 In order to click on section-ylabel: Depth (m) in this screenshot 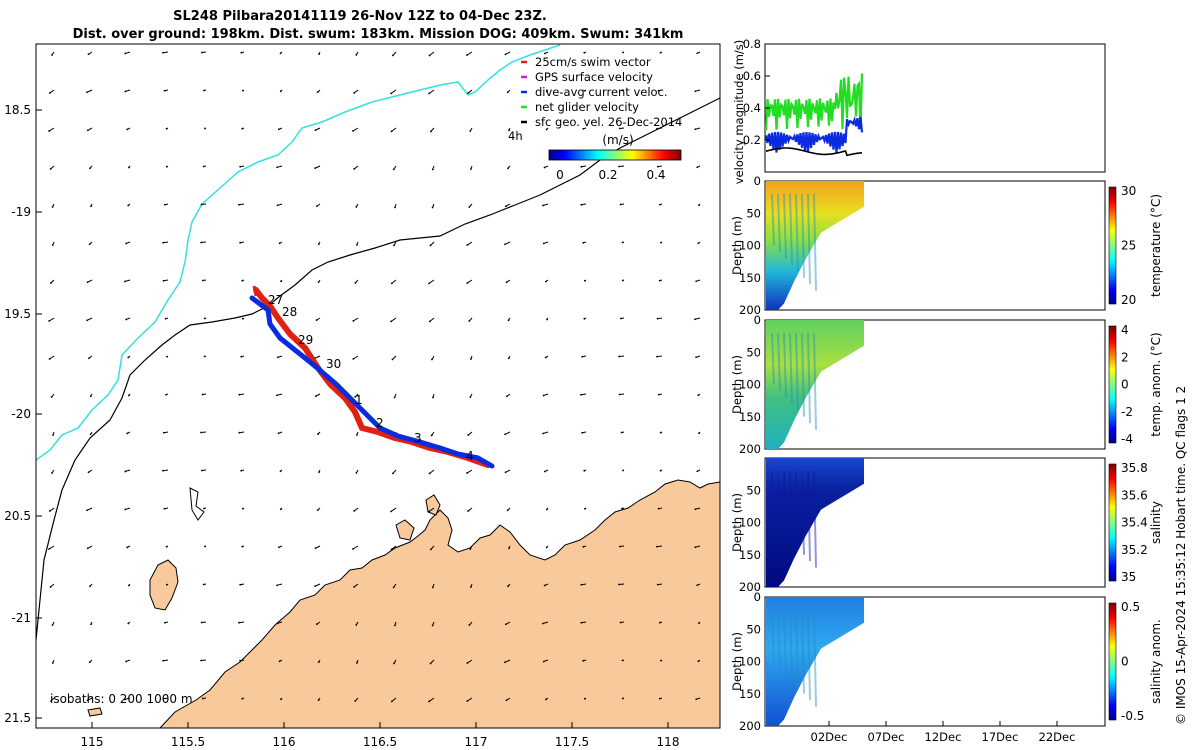, I will do `click(737, 522)`.